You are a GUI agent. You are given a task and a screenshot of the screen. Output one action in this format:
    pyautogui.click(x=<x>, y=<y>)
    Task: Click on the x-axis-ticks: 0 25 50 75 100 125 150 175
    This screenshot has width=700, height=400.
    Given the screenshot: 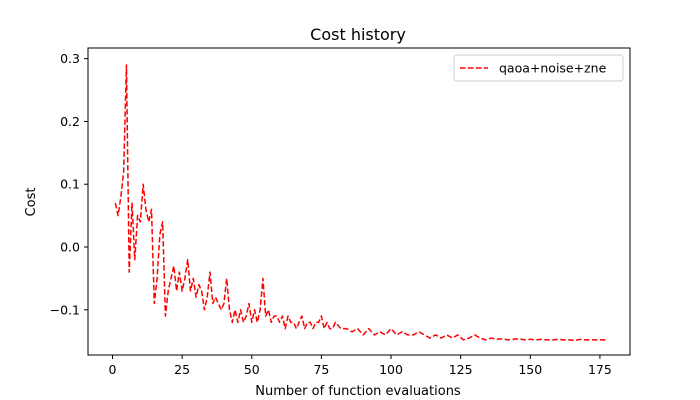 What is the action you would take?
    pyautogui.click(x=360, y=366)
    